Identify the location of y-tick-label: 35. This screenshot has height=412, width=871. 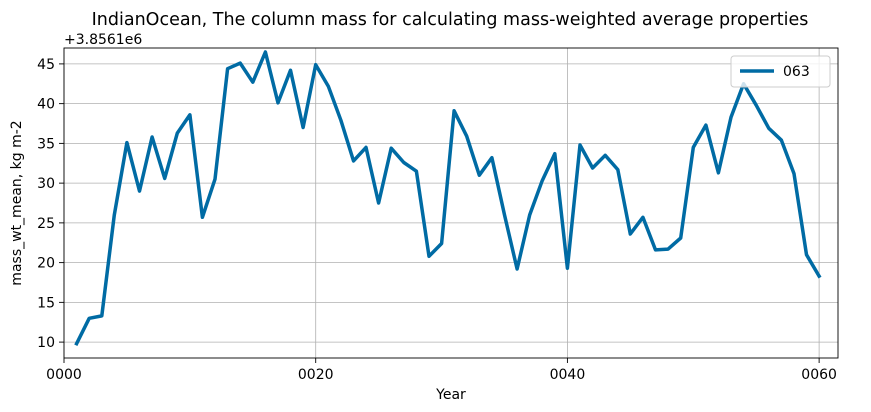
(46, 144).